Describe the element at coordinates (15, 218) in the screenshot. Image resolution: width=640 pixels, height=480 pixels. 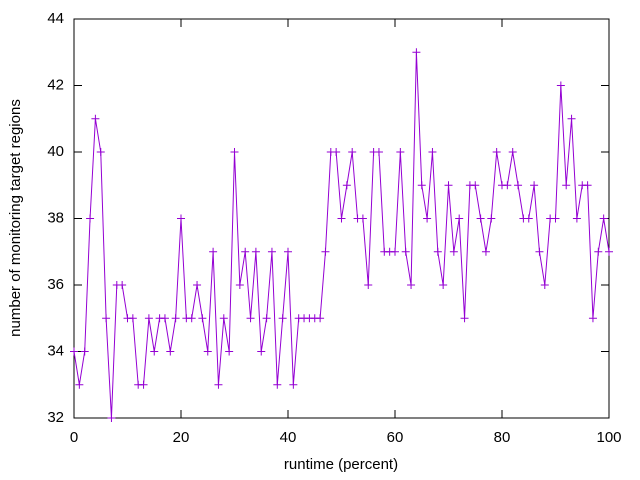
I see `y-axis-label: number of monitoring target regions` at that location.